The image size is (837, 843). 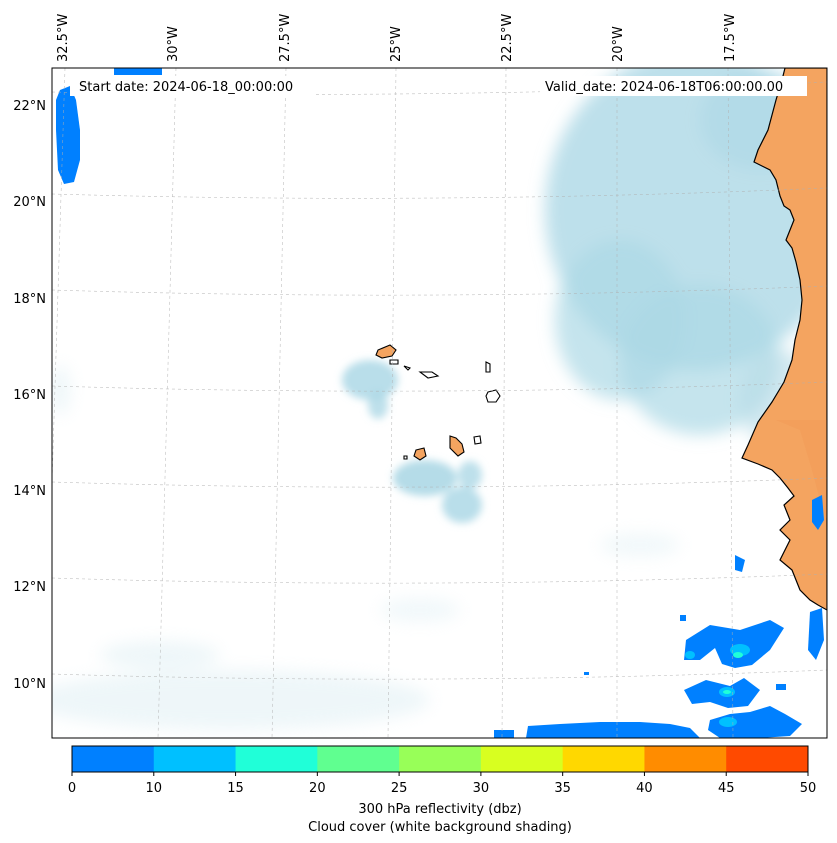 I want to click on colorbar-tick-label: 20, so click(x=317, y=788).